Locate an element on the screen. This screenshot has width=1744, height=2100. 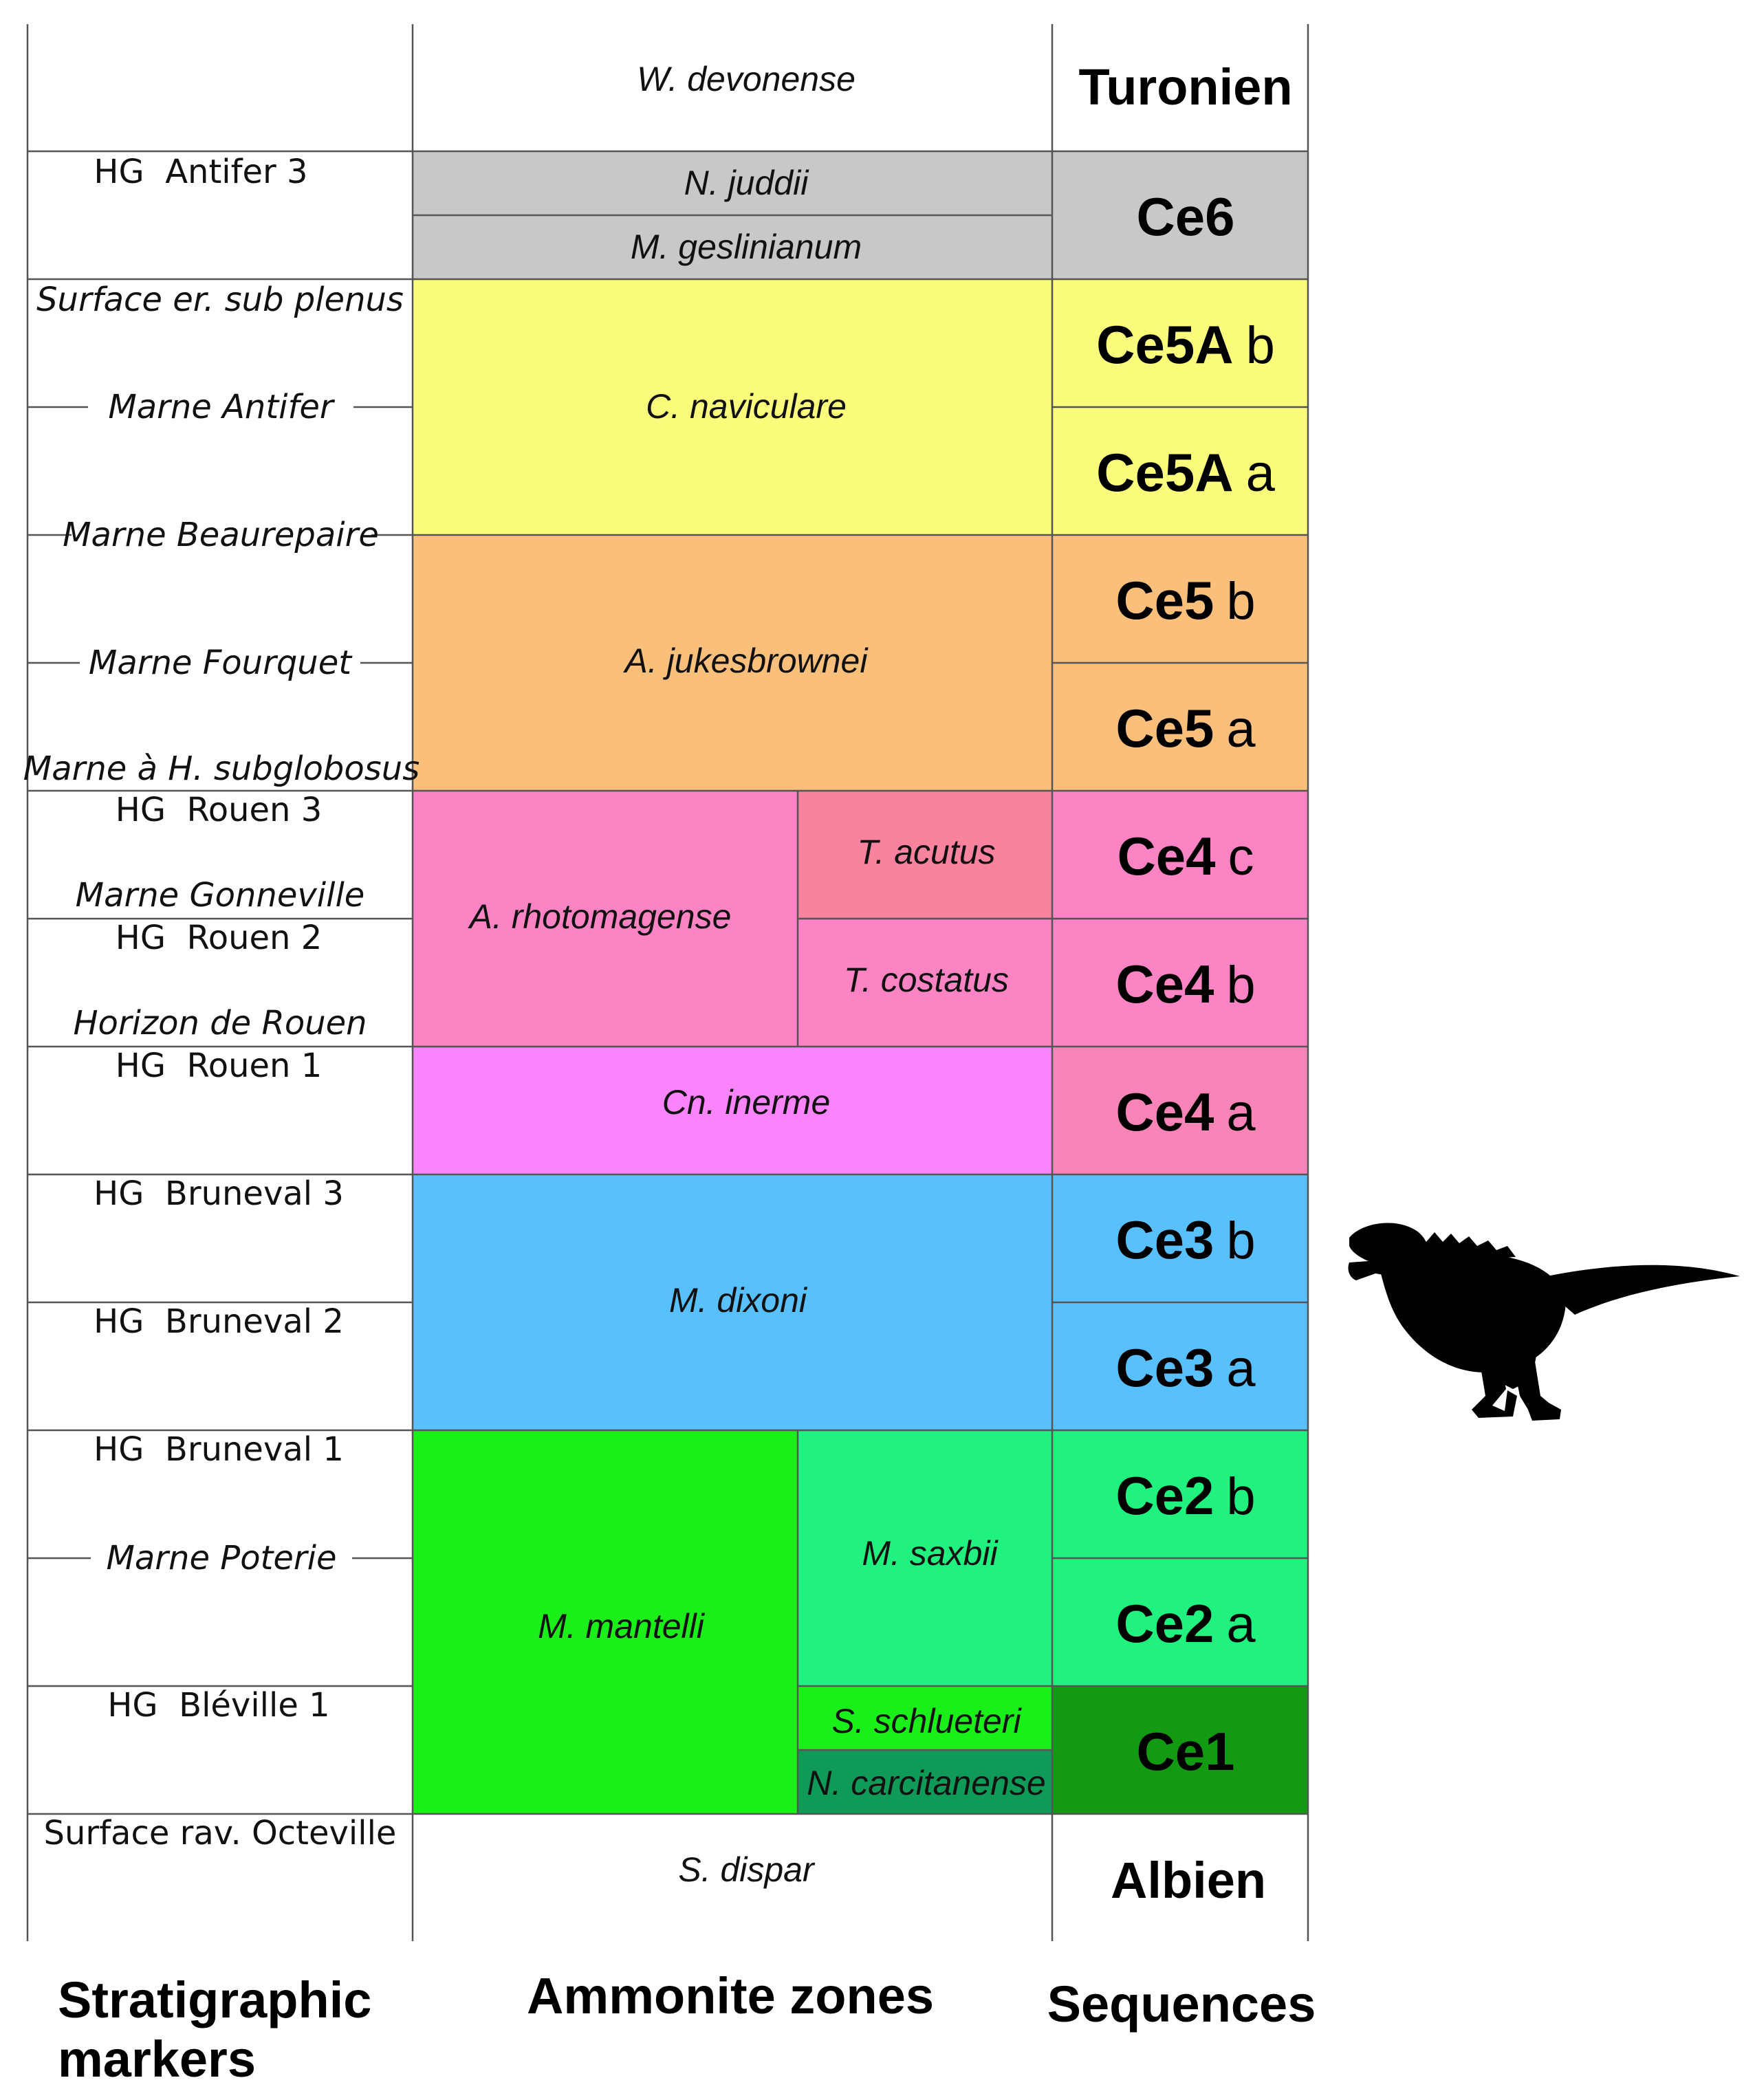
seq-bg-ce3-a is located at coordinates (1180, 1366).